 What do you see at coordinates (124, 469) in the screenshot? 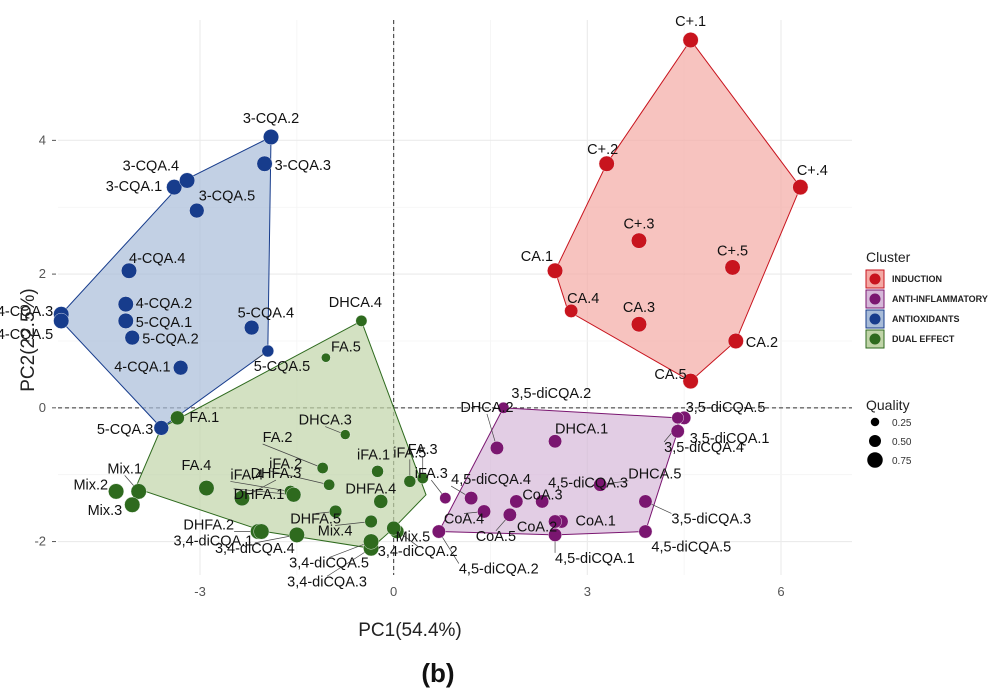
I see `label-Mix.1: Mix.1` at bounding box center [124, 469].